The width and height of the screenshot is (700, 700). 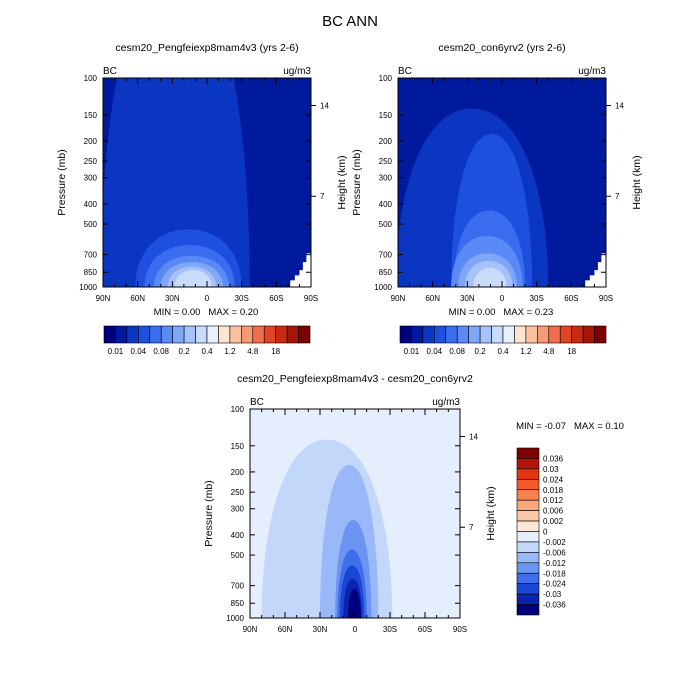 I want to click on colorbar-label: -0.006, so click(x=554, y=552).